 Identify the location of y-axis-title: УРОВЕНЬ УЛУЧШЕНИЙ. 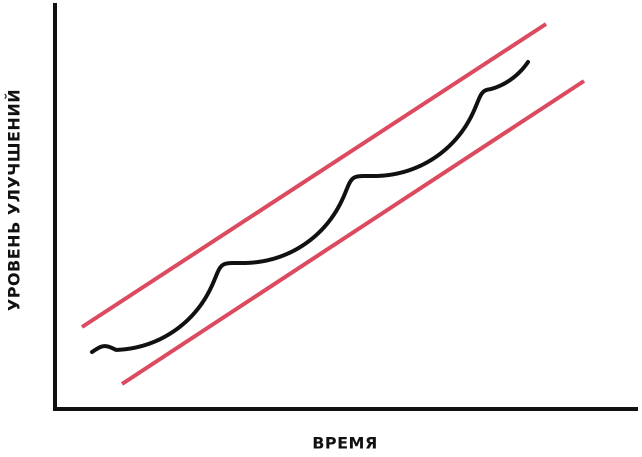
(14, 200).